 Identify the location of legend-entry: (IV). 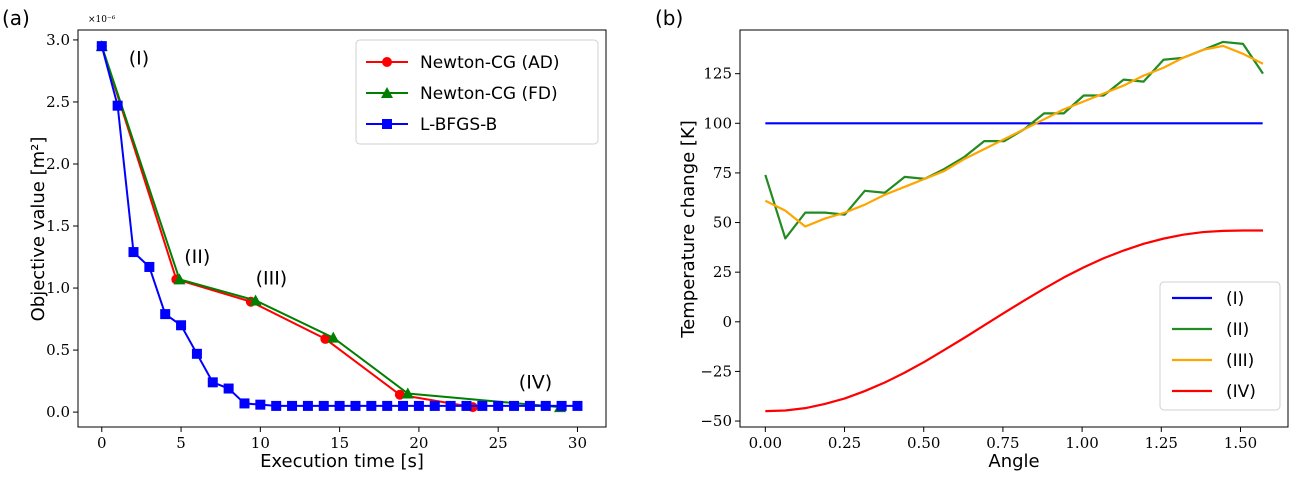
(1214, 392).